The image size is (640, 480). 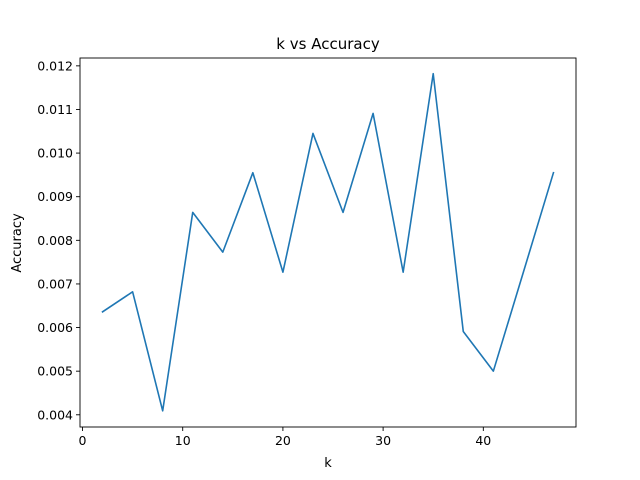 What do you see at coordinates (55, 283) in the screenshot?
I see `y-tick-label: 0.007` at bounding box center [55, 283].